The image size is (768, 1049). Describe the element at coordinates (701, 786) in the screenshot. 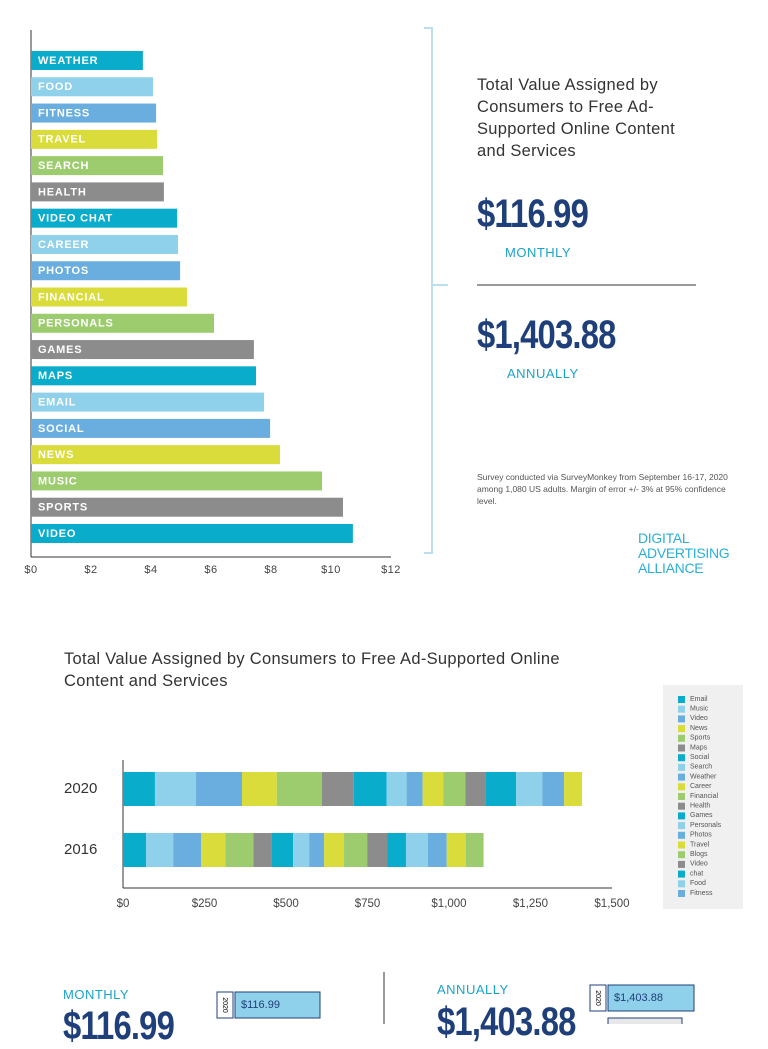

I see `legend-label: Career` at that location.